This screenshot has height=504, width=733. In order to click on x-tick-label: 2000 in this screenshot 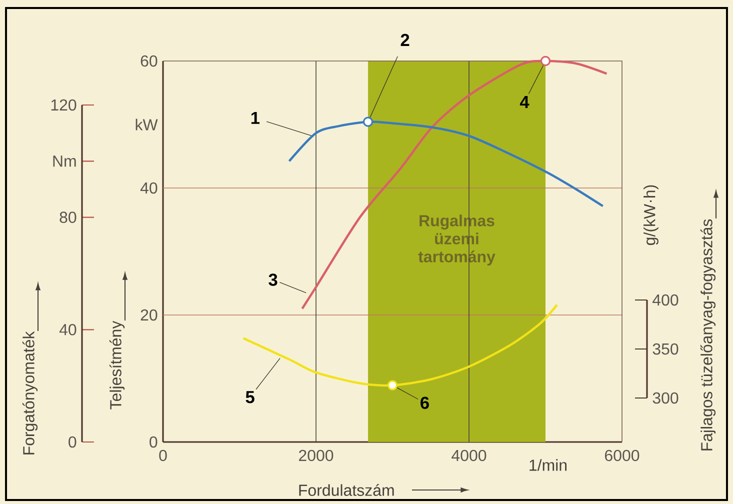, I will do `click(316, 456)`.